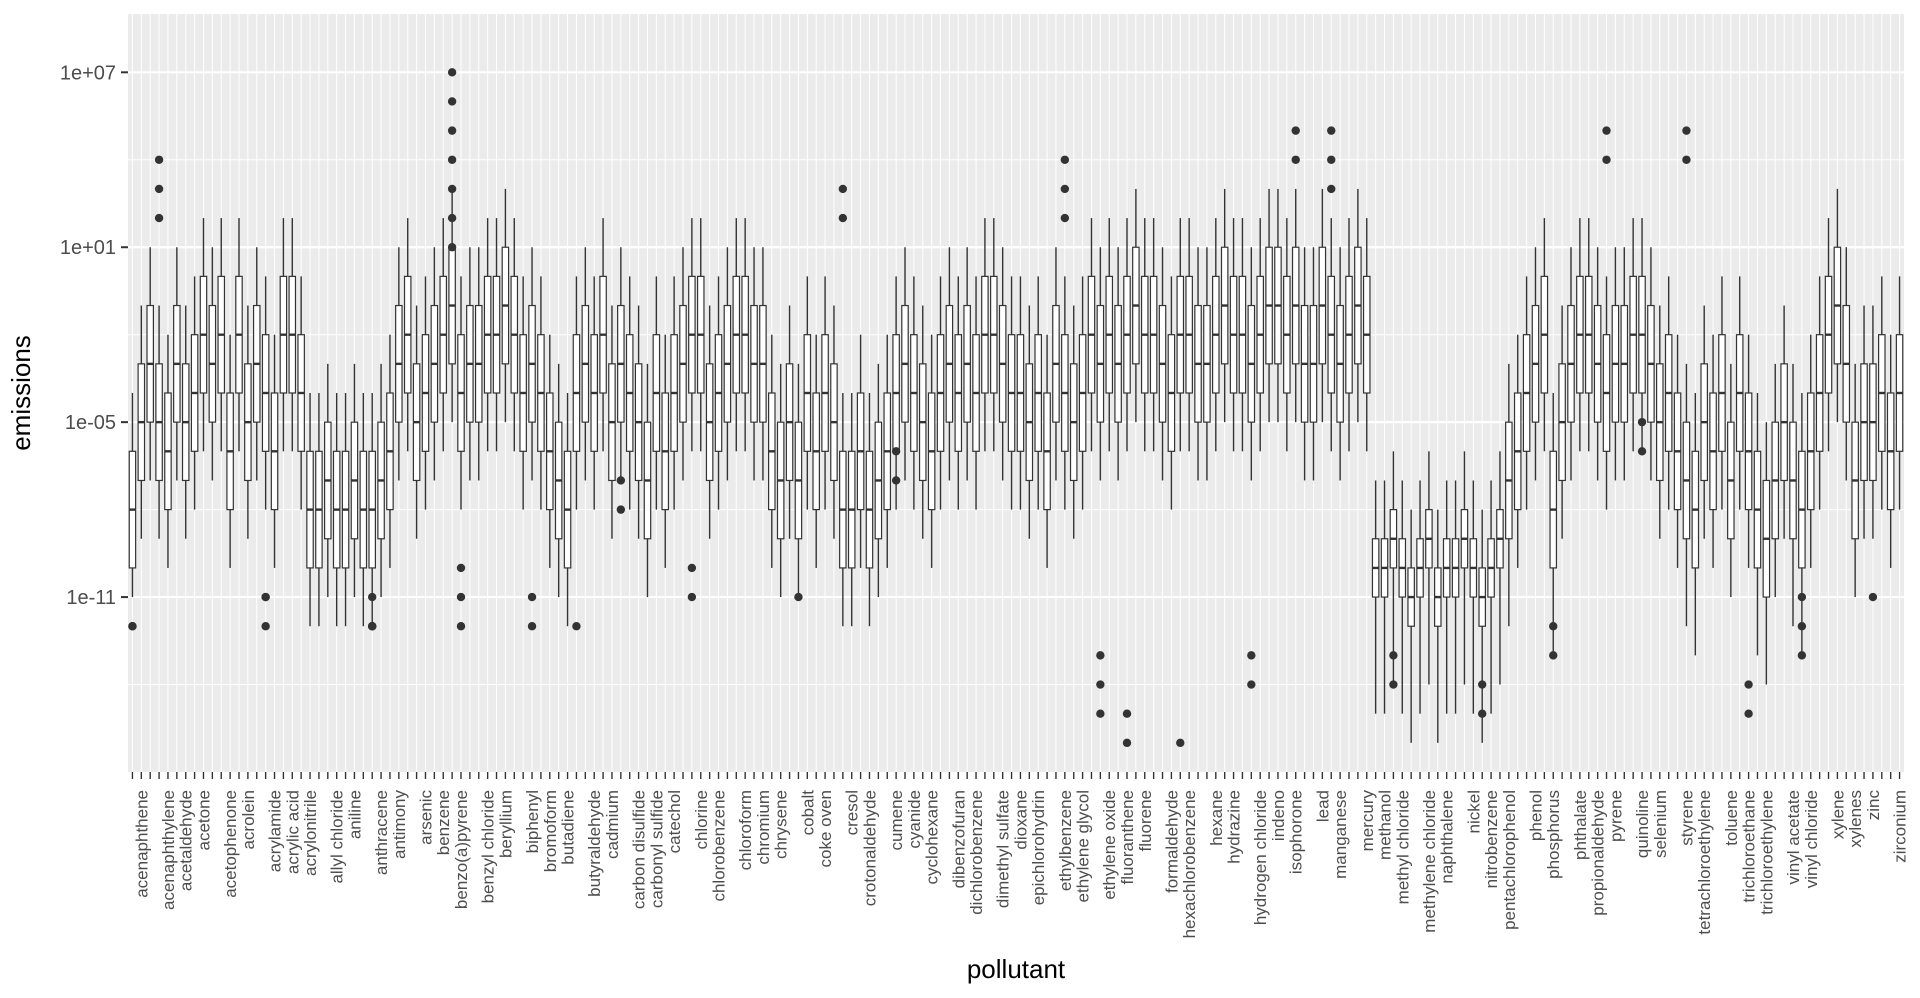 The image size is (1920, 998). I want to click on x-tick-label: ethylene glycol, so click(1083, 846).